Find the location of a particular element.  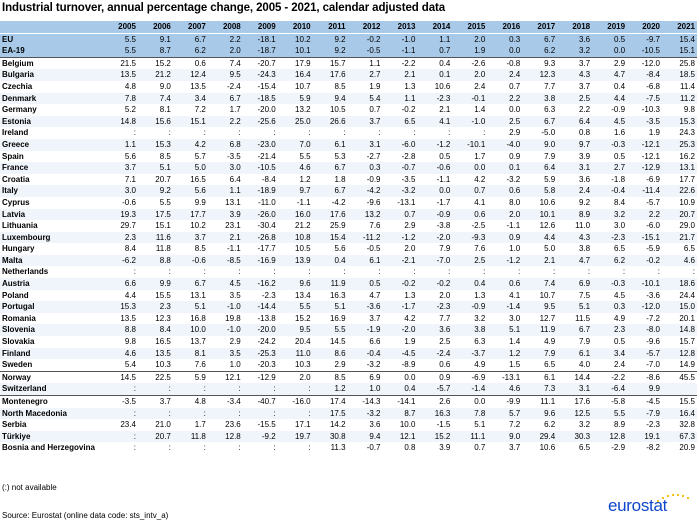

table-cell: 20.7 is located at coordinates (155, 436).